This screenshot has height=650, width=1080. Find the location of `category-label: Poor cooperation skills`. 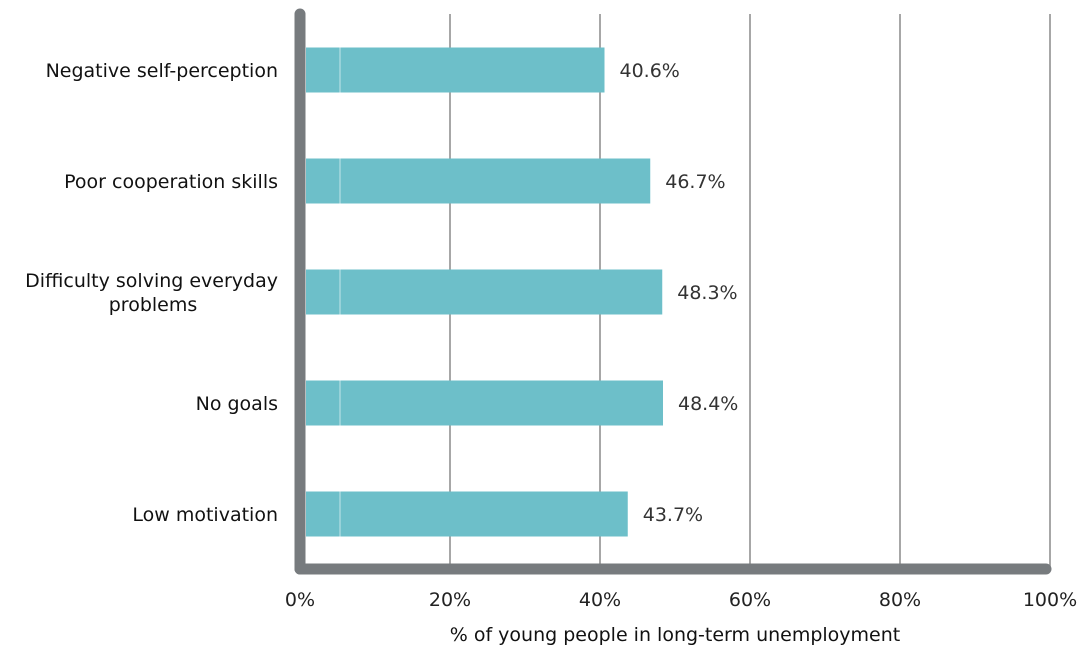

category-label: Poor cooperation skills is located at coordinates (171, 182).